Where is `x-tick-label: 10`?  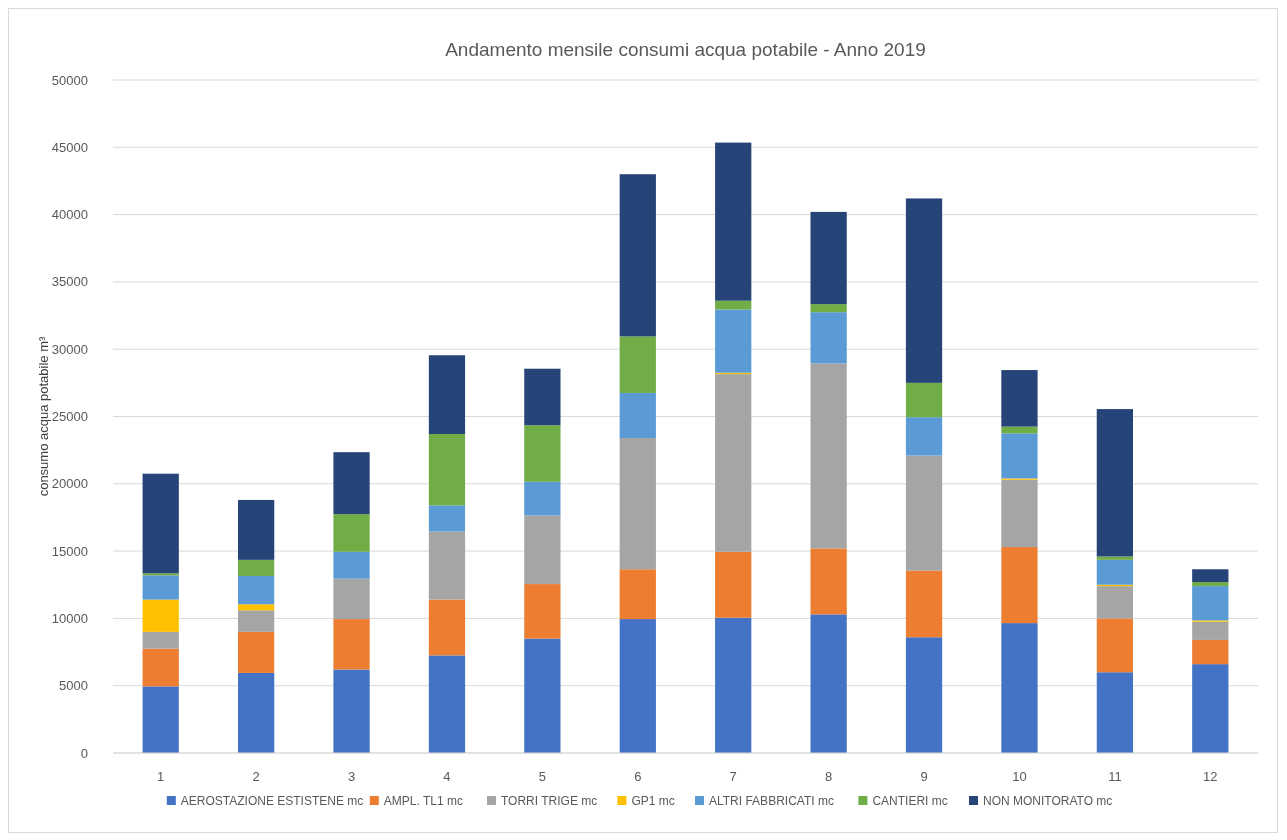
x-tick-label: 10 is located at coordinates (1019, 776).